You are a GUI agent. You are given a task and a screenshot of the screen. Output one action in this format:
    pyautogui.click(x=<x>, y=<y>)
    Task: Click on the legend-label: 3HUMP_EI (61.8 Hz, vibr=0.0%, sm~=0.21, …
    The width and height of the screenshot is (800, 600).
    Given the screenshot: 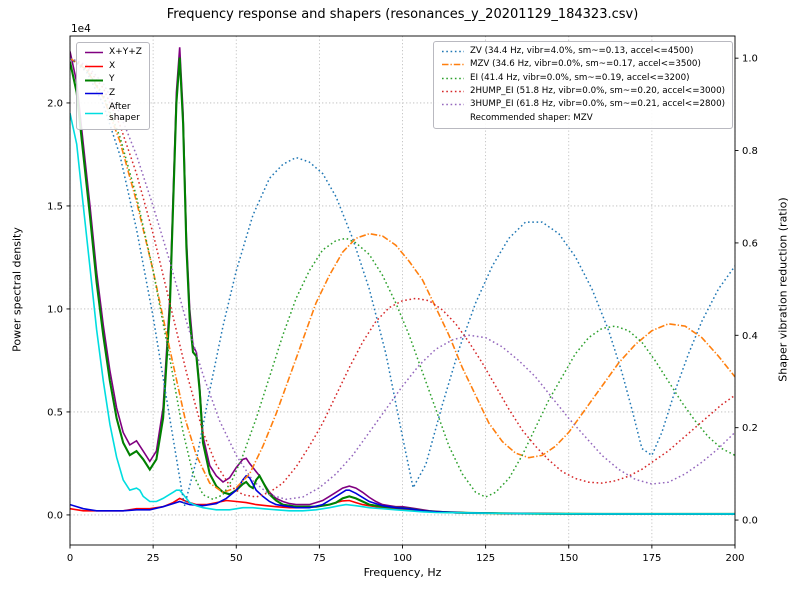 What is the action you would take?
    pyautogui.click(x=597, y=104)
    